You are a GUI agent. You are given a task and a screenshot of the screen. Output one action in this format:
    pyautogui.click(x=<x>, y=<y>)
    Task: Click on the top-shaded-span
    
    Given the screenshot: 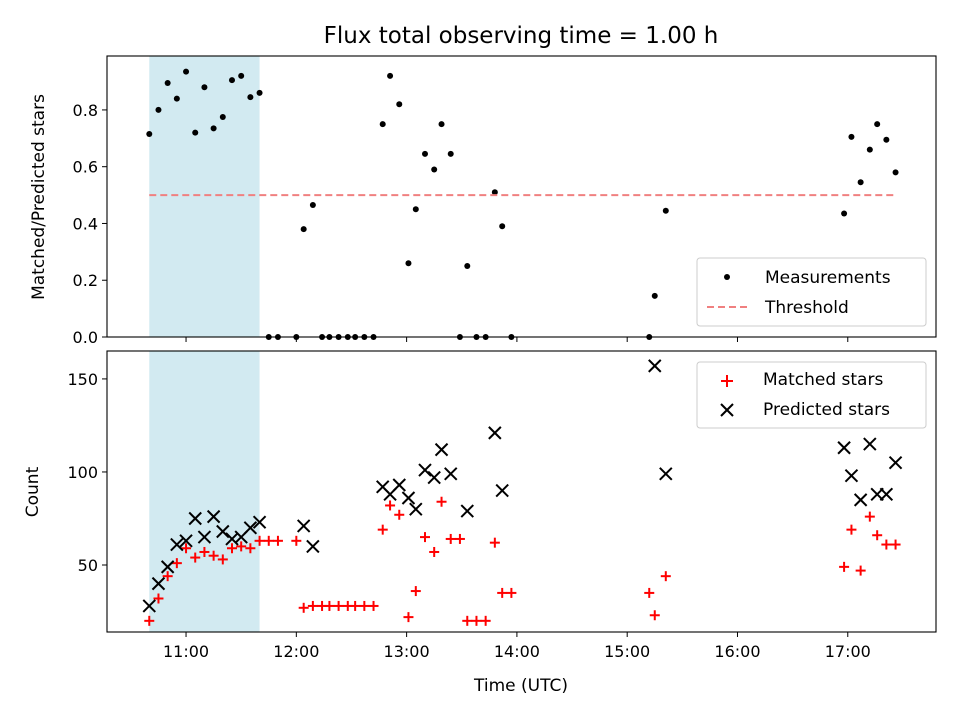 What is the action you would take?
    pyautogui.click(x=204, y=196)
    